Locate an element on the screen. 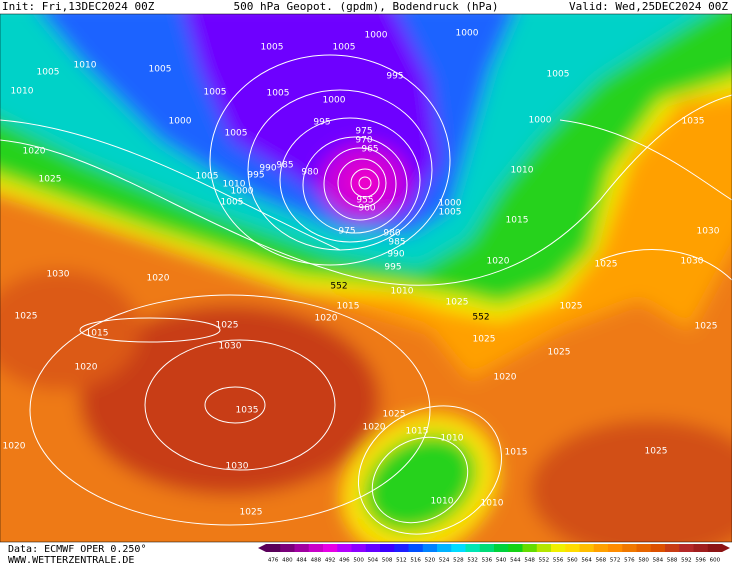 This screenshot has width=732, height=565. legend-label: 528 is located at coordinates (458, 561).